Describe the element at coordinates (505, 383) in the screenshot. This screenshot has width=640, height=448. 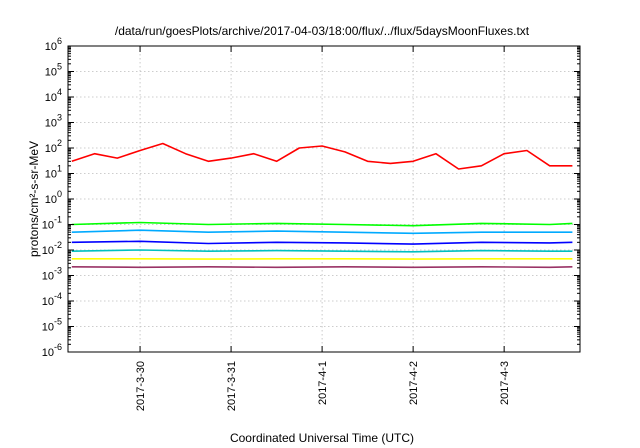
I see `x-tick-label: 2017-4-3` at that location.